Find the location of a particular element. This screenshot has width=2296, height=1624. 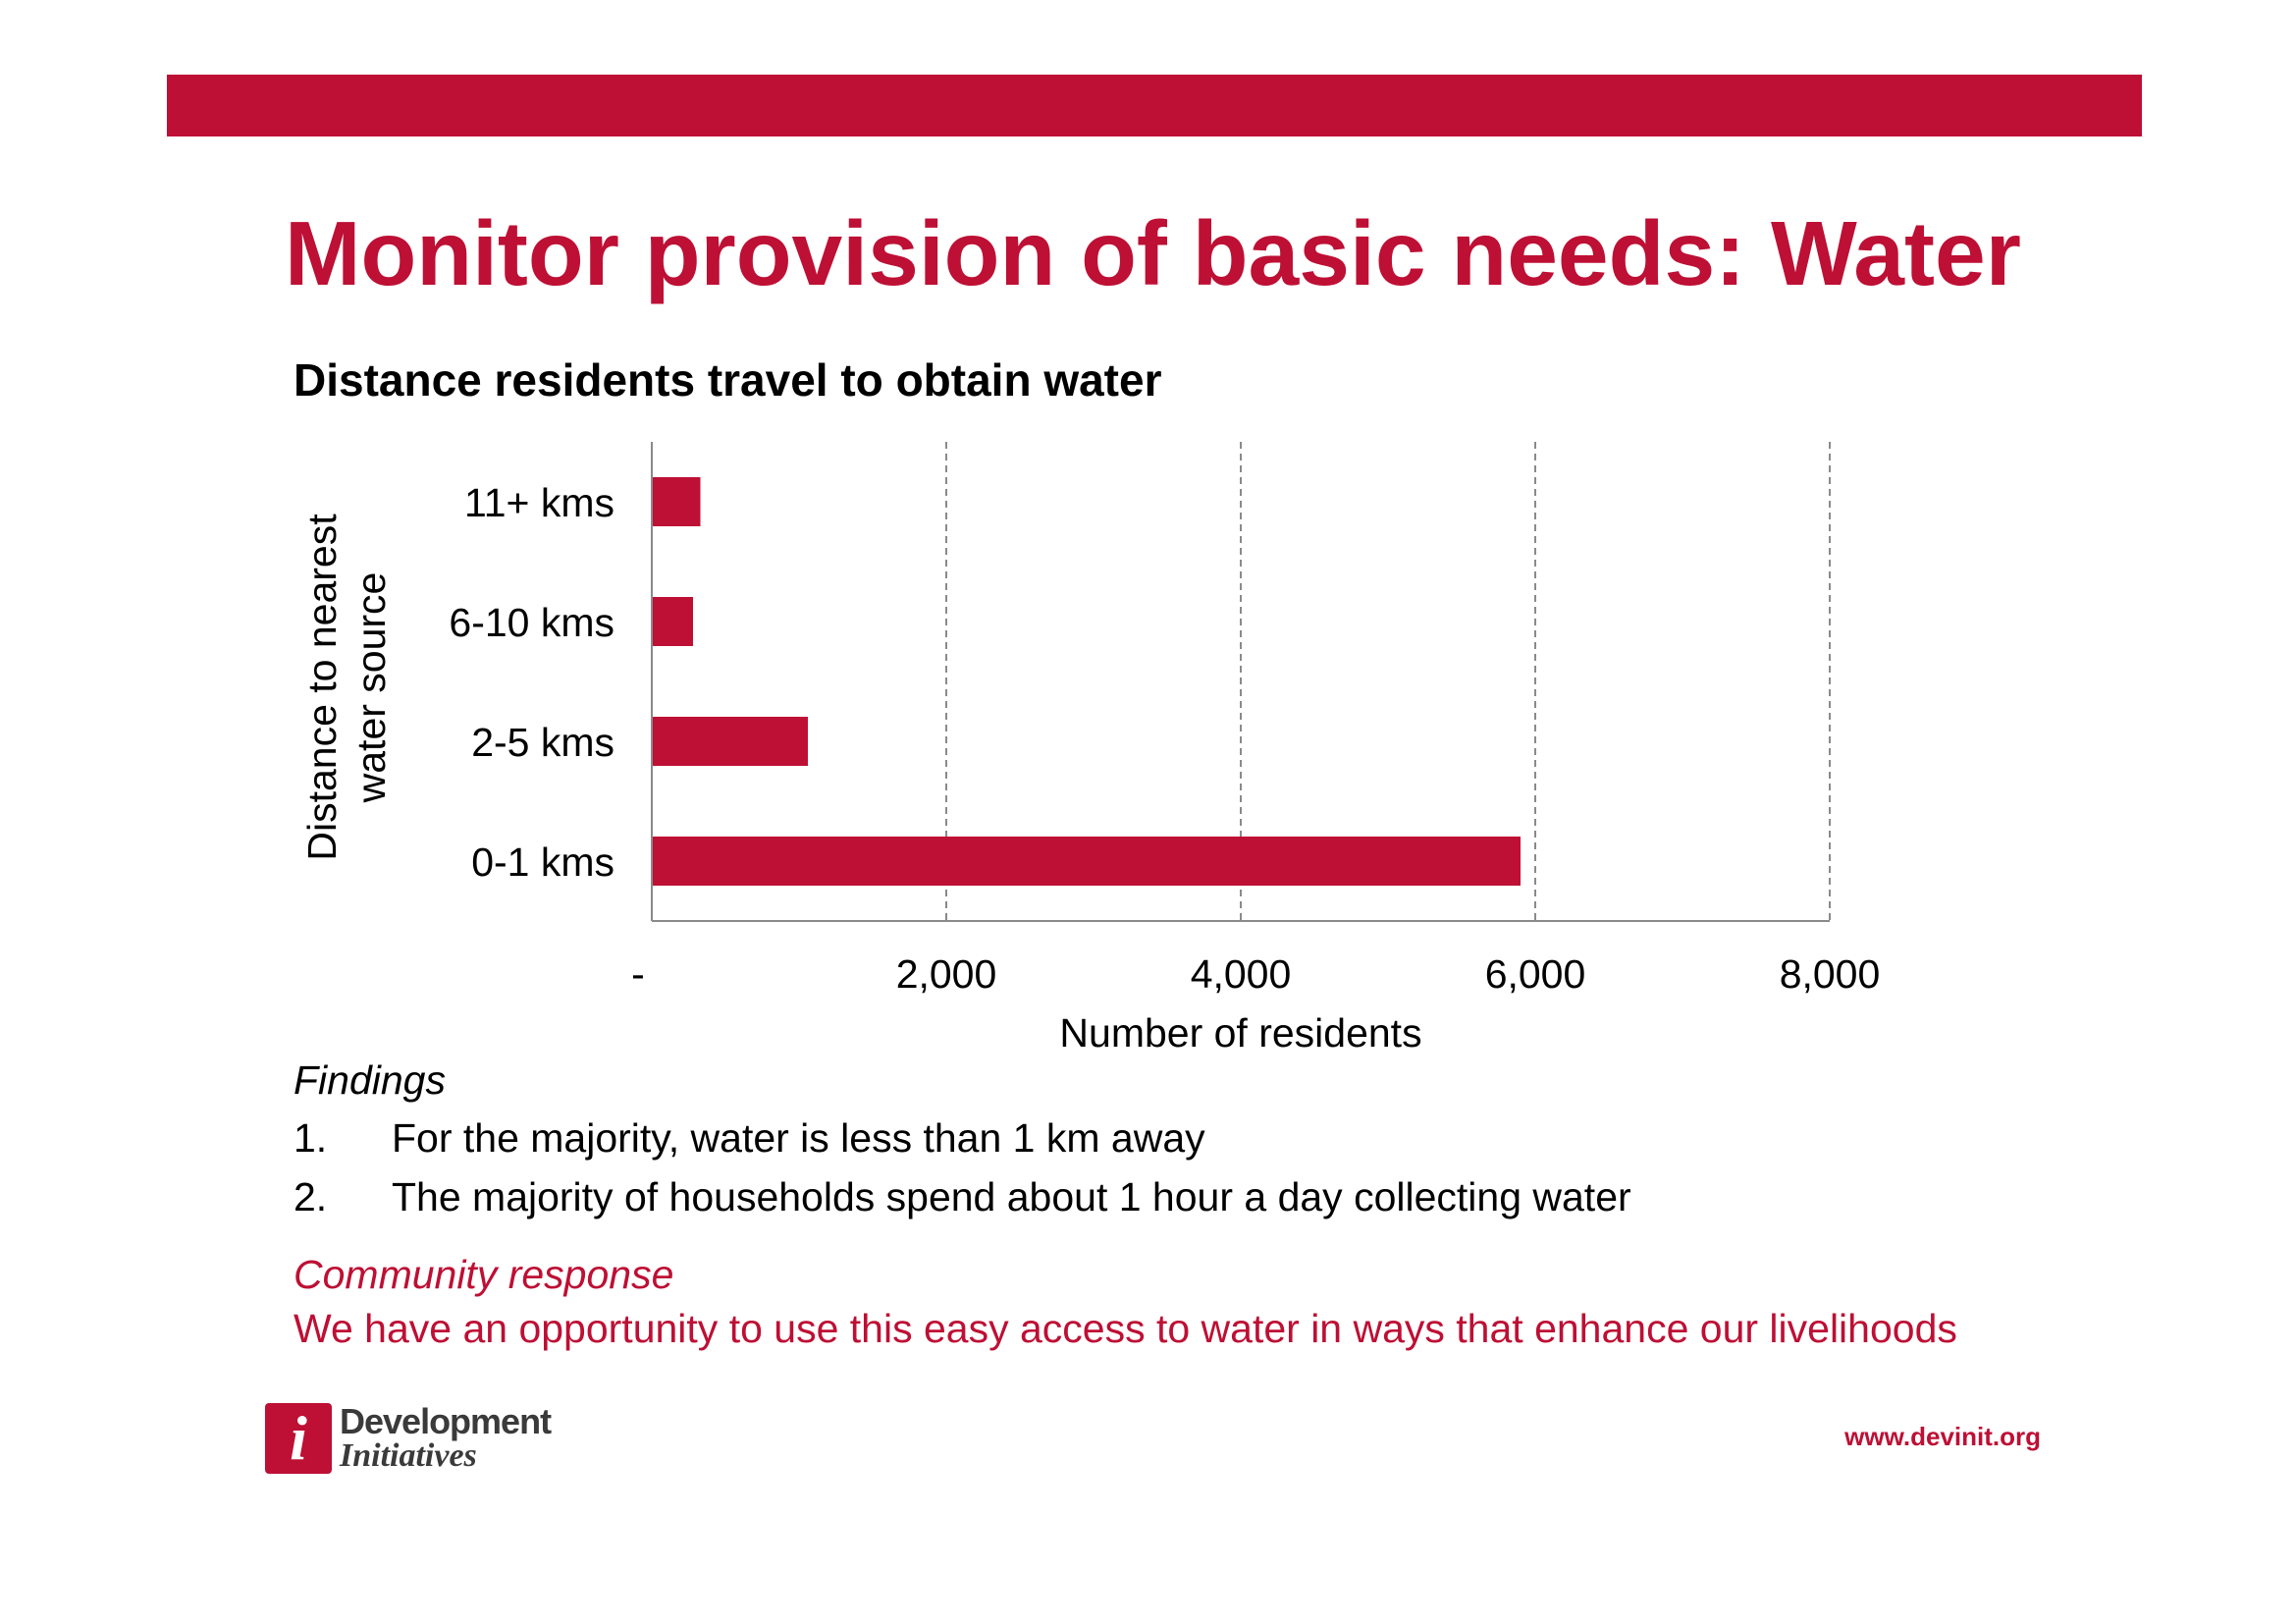

x-tick-label: 4,000 is located at coordinates (1241, 974).